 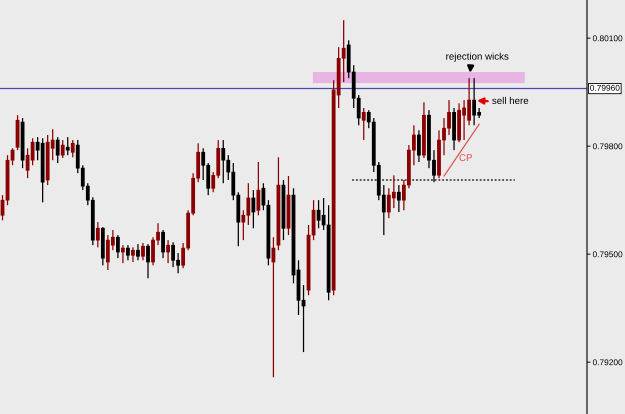 What do you see at coordinates (607, 146) in the screenshot?
I see `y-tick-label: 0.79800` at bounding box center [607, 146].